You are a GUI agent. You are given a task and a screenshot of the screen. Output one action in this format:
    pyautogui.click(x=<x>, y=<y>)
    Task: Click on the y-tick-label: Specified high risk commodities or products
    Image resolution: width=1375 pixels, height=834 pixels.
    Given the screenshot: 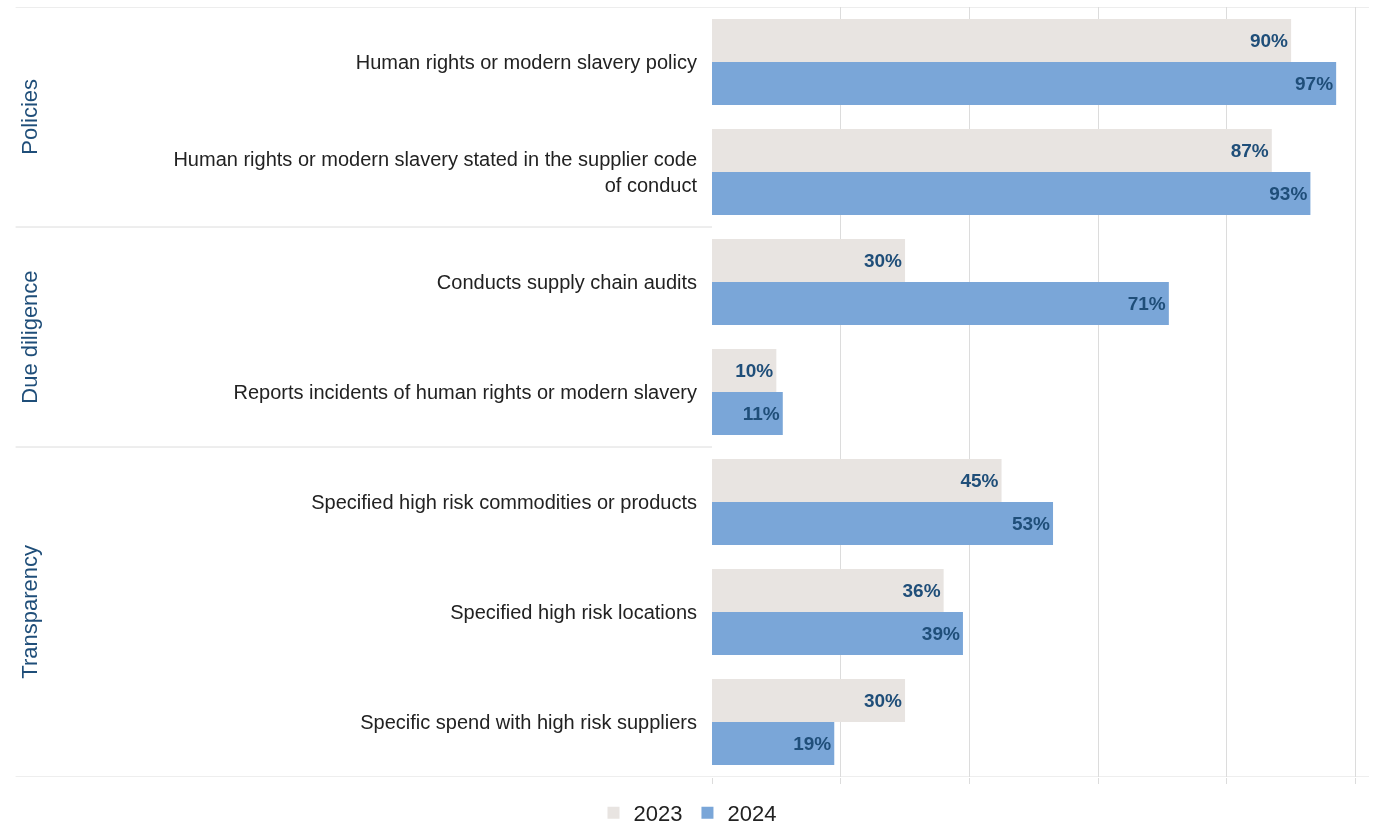 What is the action you would take?
    pyautogui.click(x=504, y=502)
    